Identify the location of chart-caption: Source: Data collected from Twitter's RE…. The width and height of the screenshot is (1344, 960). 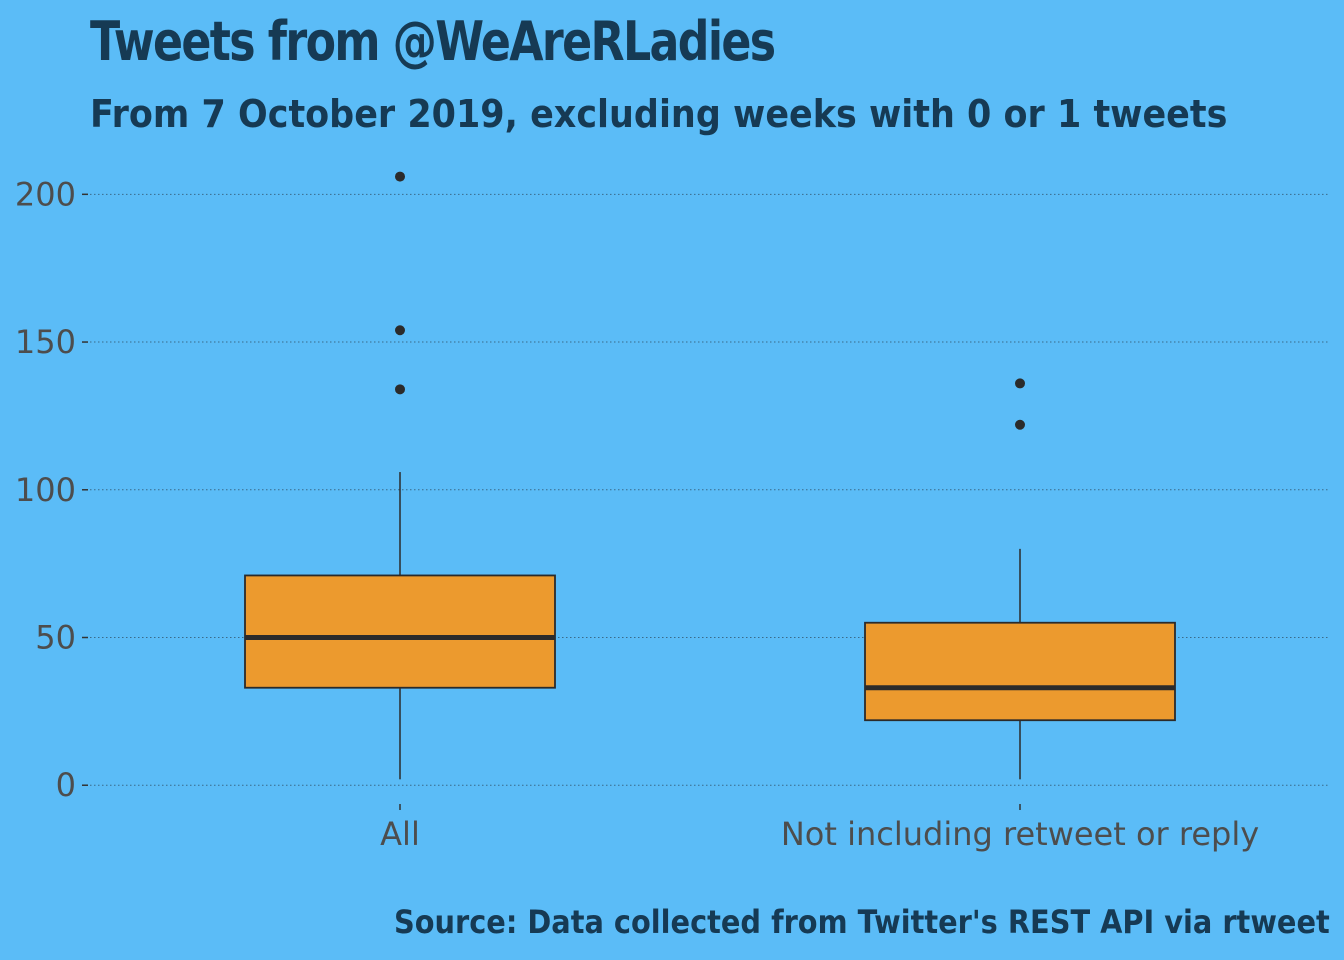
(862, 922).